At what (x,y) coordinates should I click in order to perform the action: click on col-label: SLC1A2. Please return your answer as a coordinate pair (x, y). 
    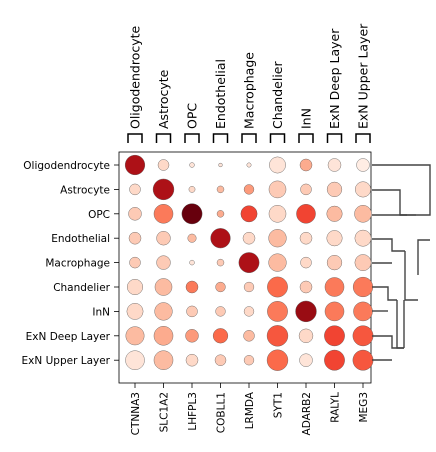
    Looking at the image, I should click on (165, 412).